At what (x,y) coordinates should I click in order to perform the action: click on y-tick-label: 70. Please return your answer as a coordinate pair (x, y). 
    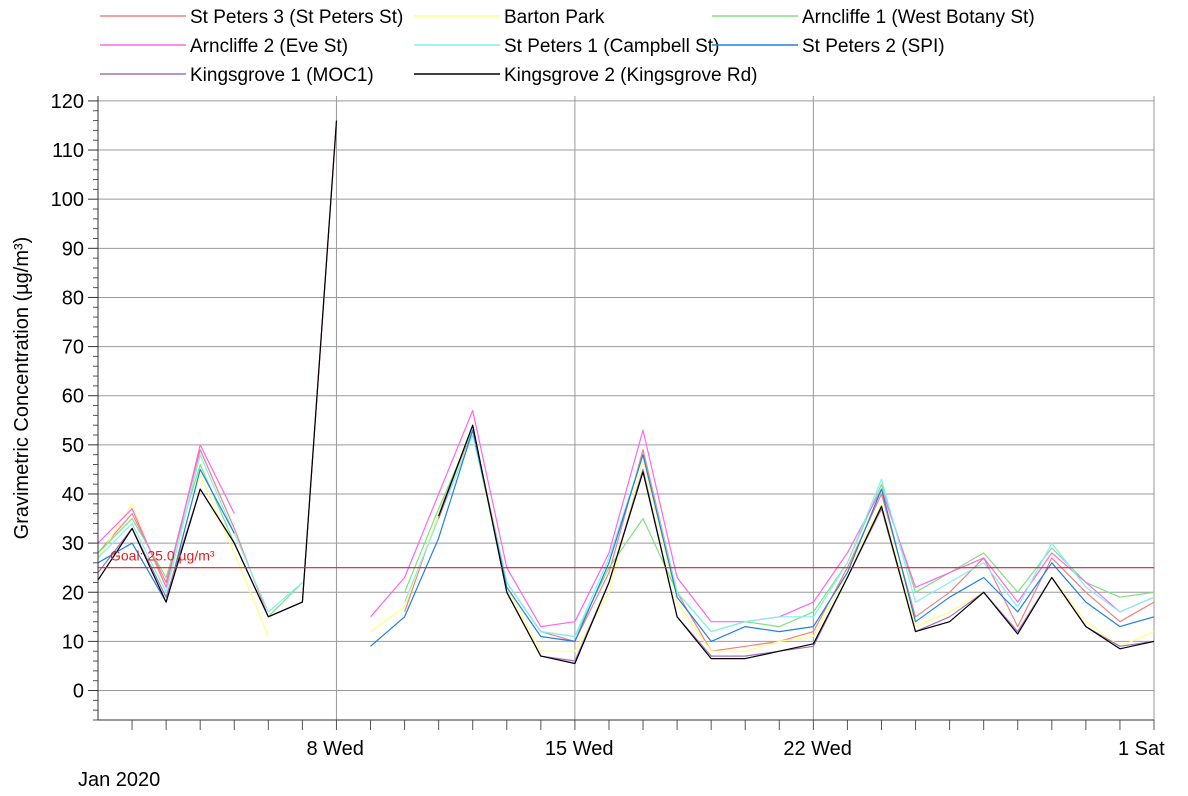
    Looking at the image, I should click on (73, 348).